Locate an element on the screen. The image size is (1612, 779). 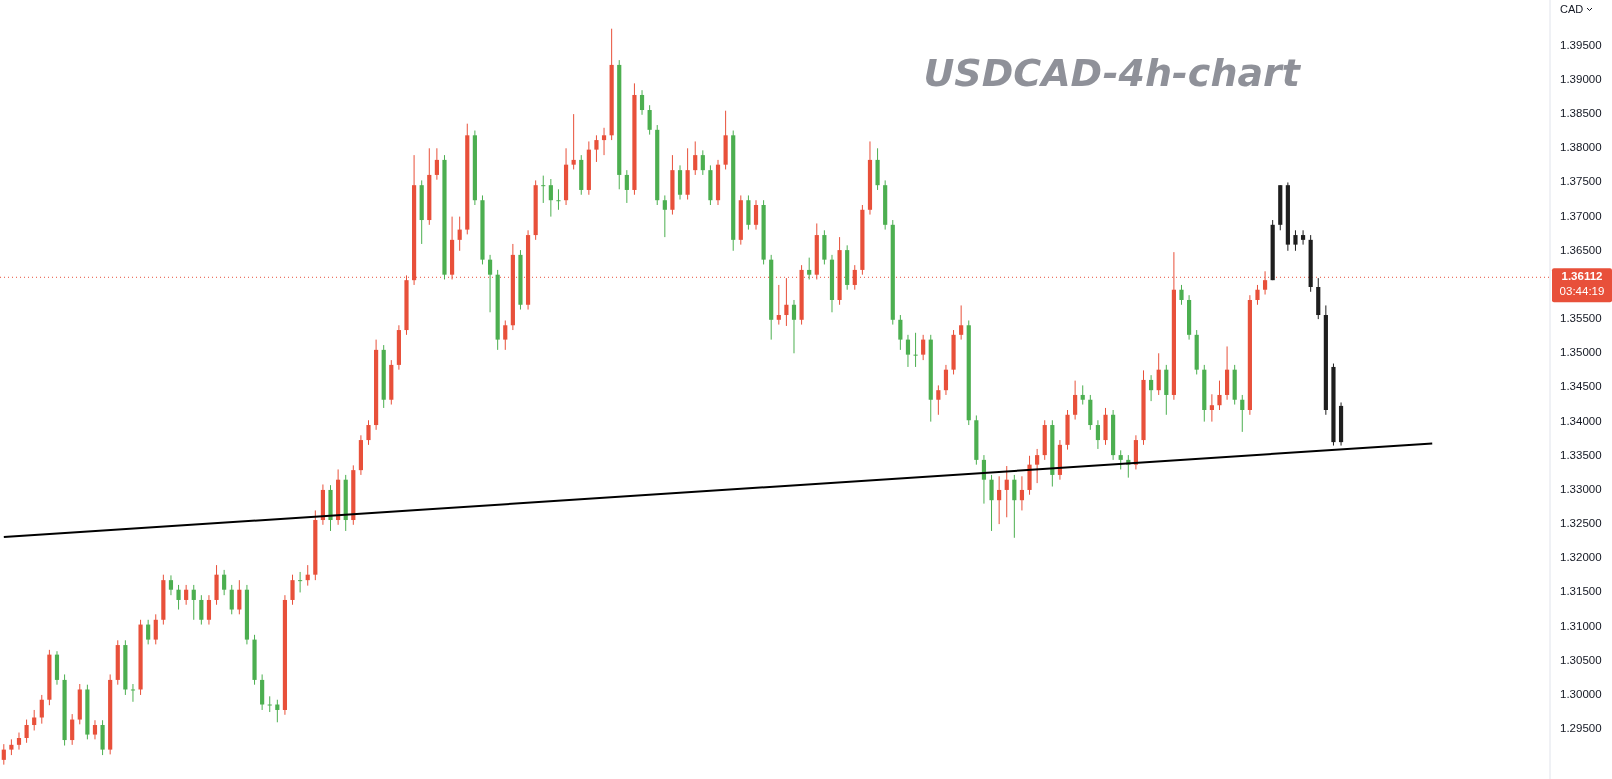
y-tick-label: 1.29500 is located at coordinates (1581, 728).